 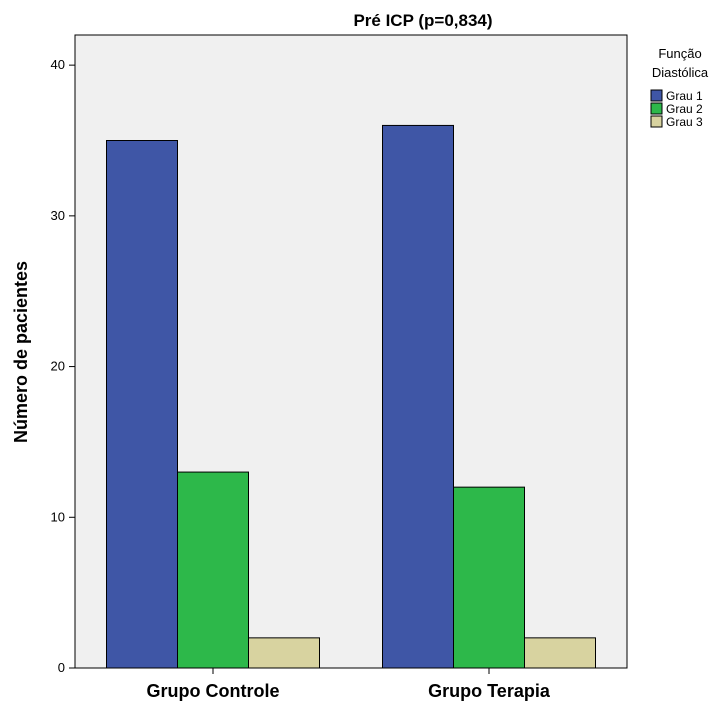 What do you see at coordinates (61, 667) in the screenshot?
I see `y-tick-label: 0` at bounding box center [61, 667].